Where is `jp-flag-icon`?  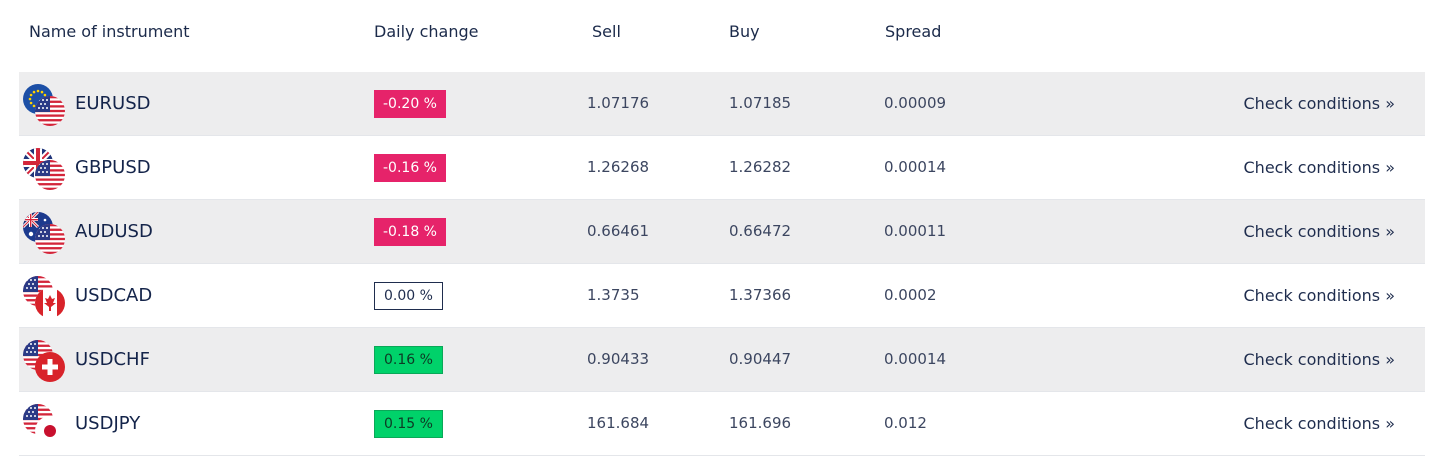
jp-flag-icon is located at coordinates (50, 431).